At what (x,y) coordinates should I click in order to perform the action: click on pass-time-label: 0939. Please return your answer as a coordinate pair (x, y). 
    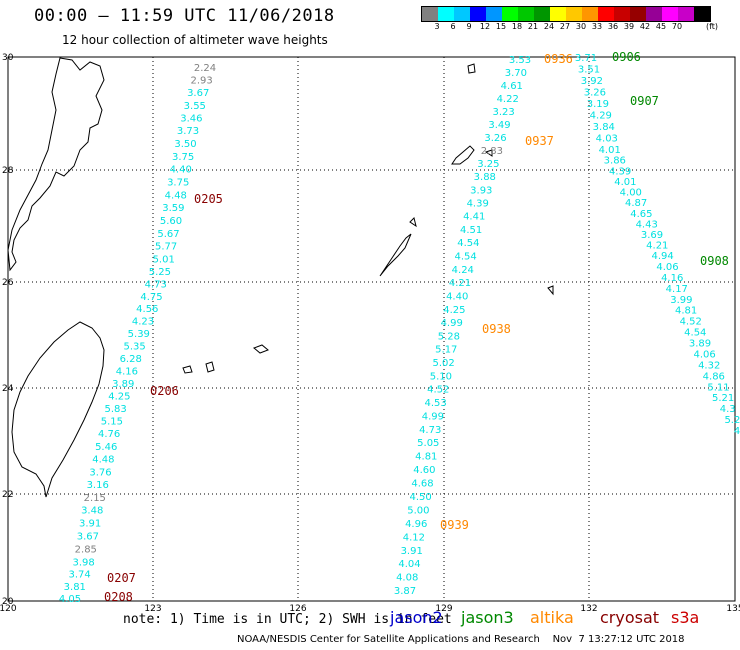
    Looking at the image, I should click on (454, 525).